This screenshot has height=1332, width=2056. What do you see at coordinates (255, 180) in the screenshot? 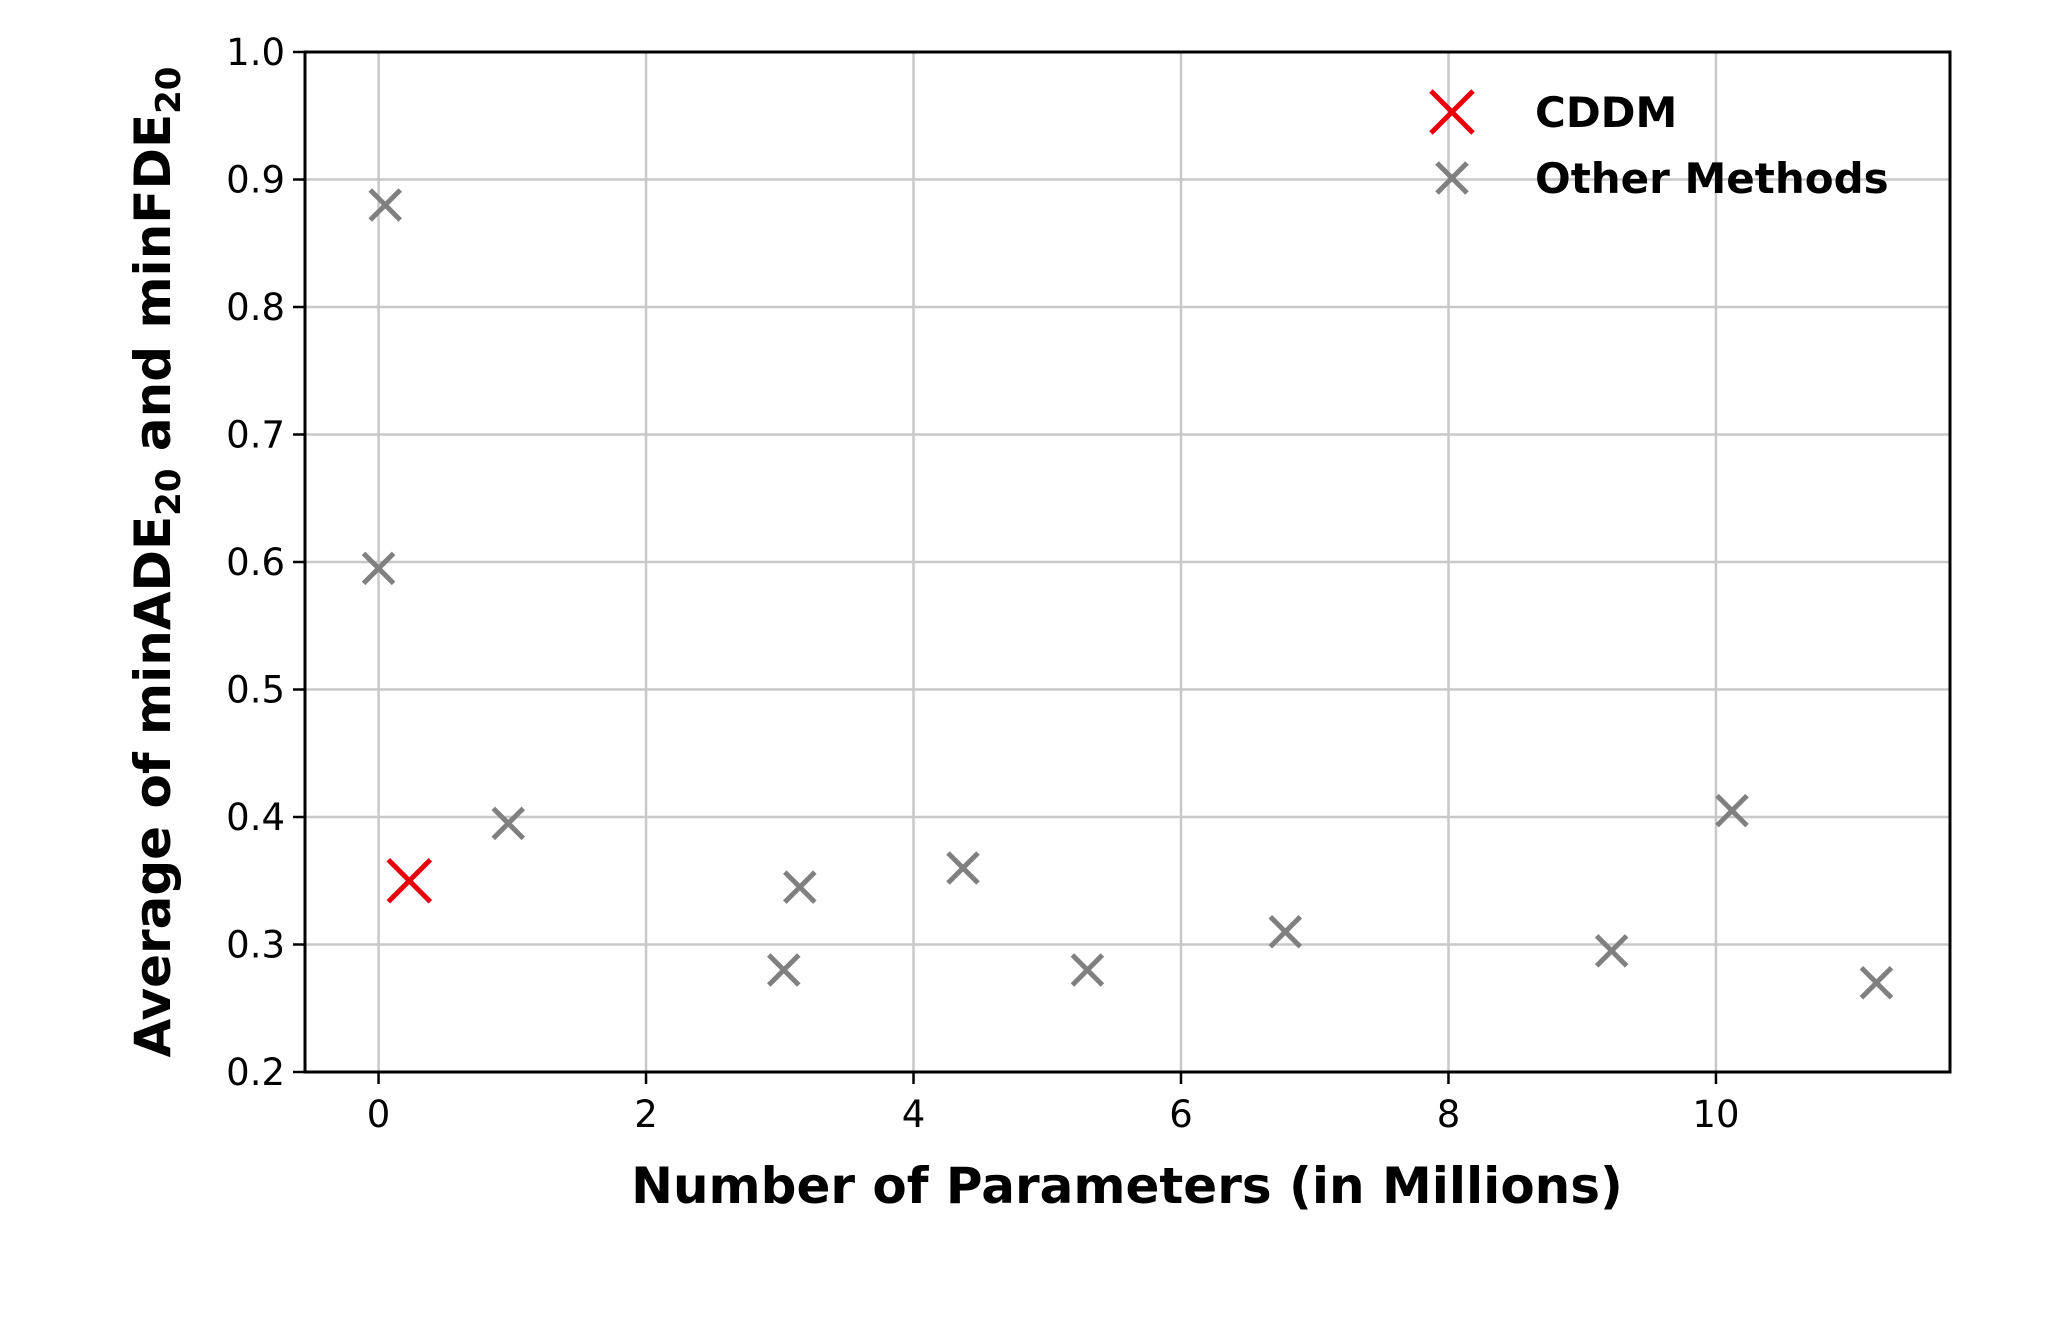
I see `y-tick-label: 0.9` at bounding box center [255, 180].